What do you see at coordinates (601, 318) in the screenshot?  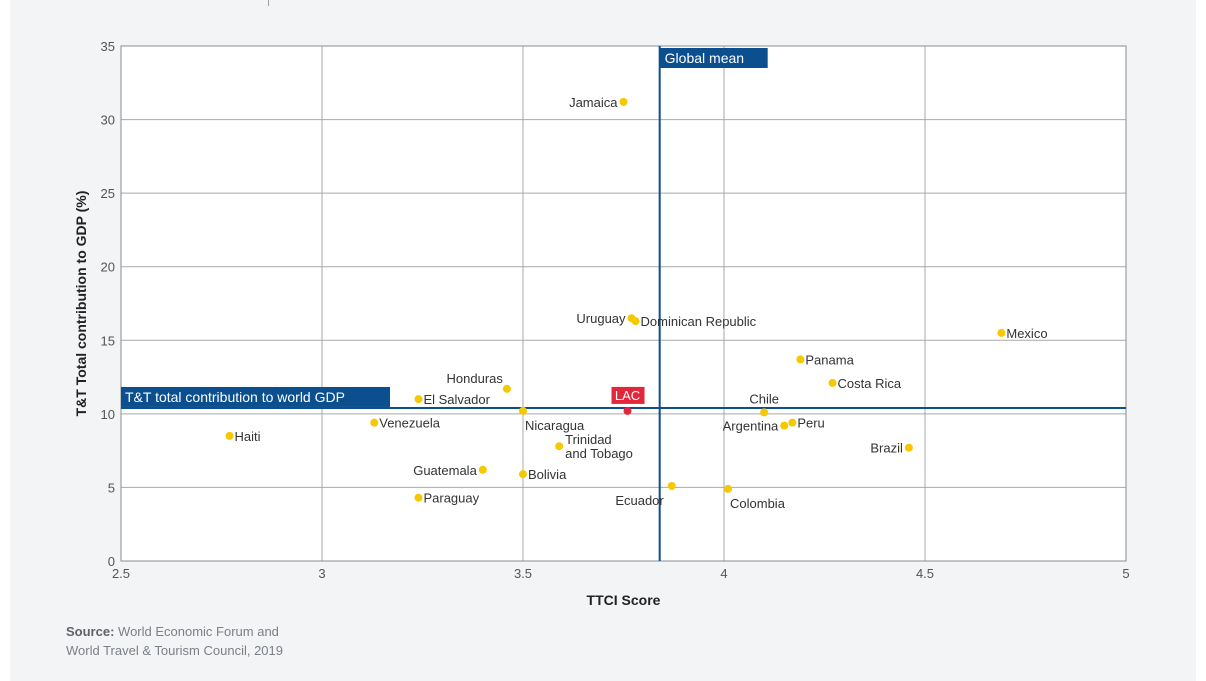 I see `point-label-uruguay: Uruguay` at bounding box center [601, 318].